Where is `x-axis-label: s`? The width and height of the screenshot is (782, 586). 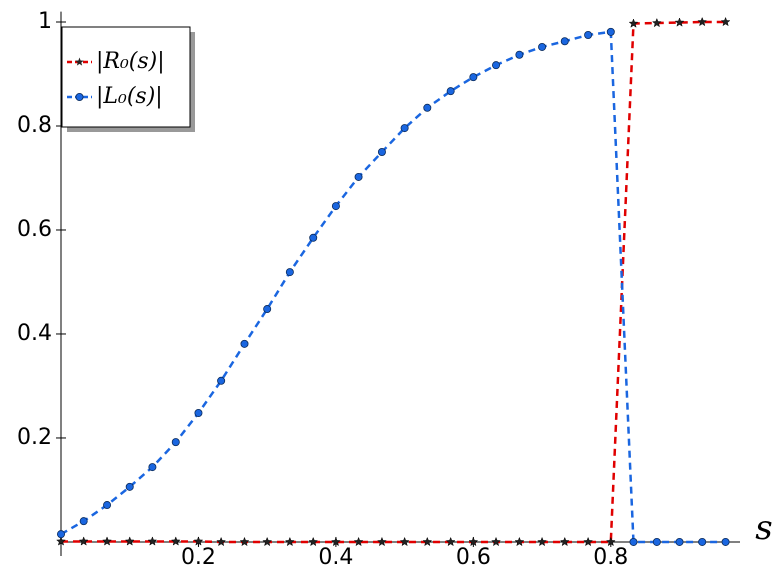 x-axis-label: s is located at coordinates (763, 528).